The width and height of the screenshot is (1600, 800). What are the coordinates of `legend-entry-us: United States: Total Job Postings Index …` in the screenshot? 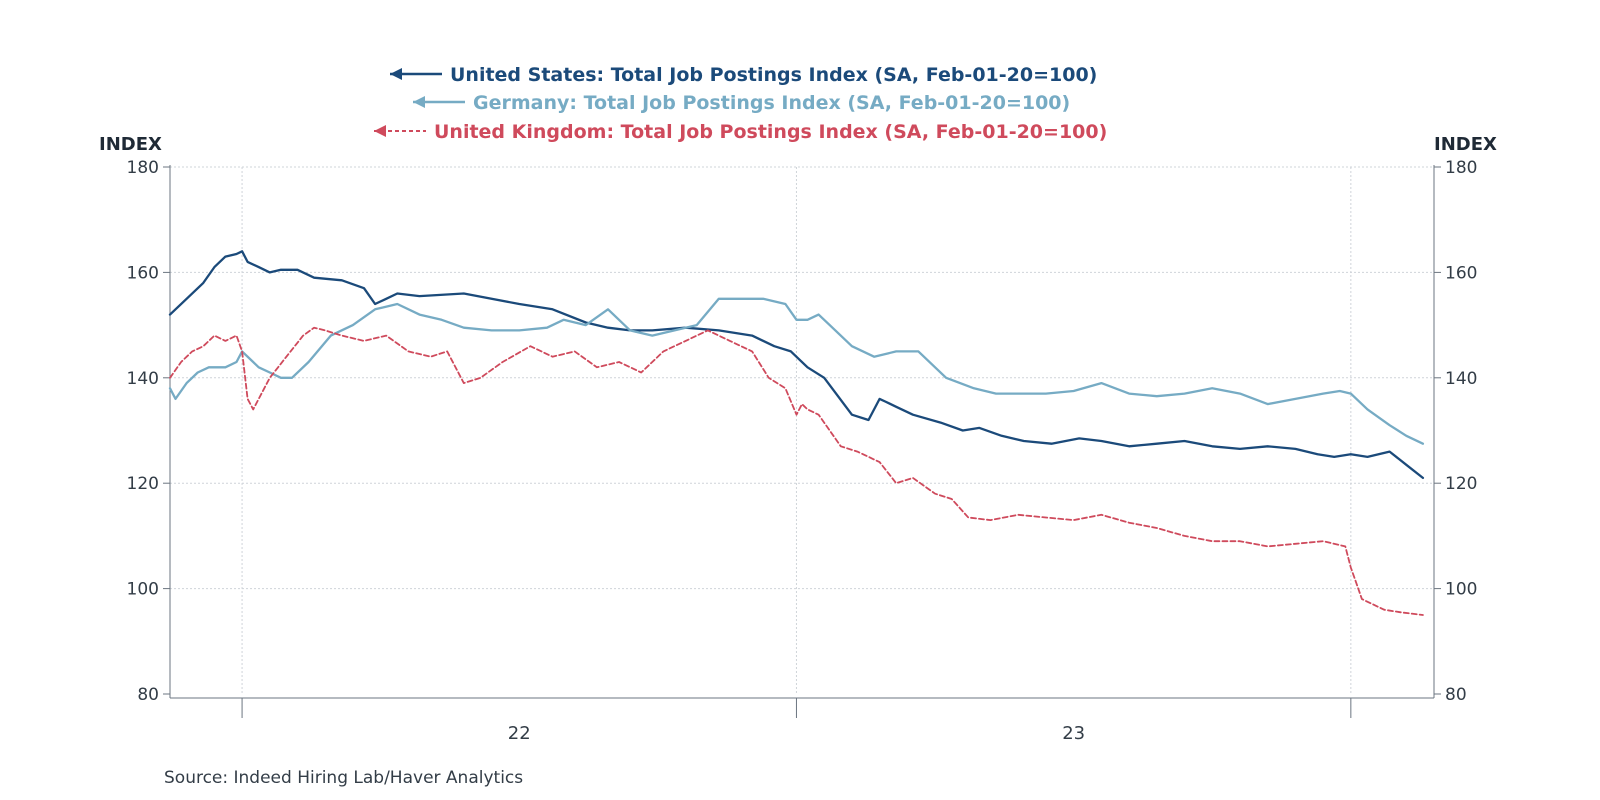 It's located at (743, 75).